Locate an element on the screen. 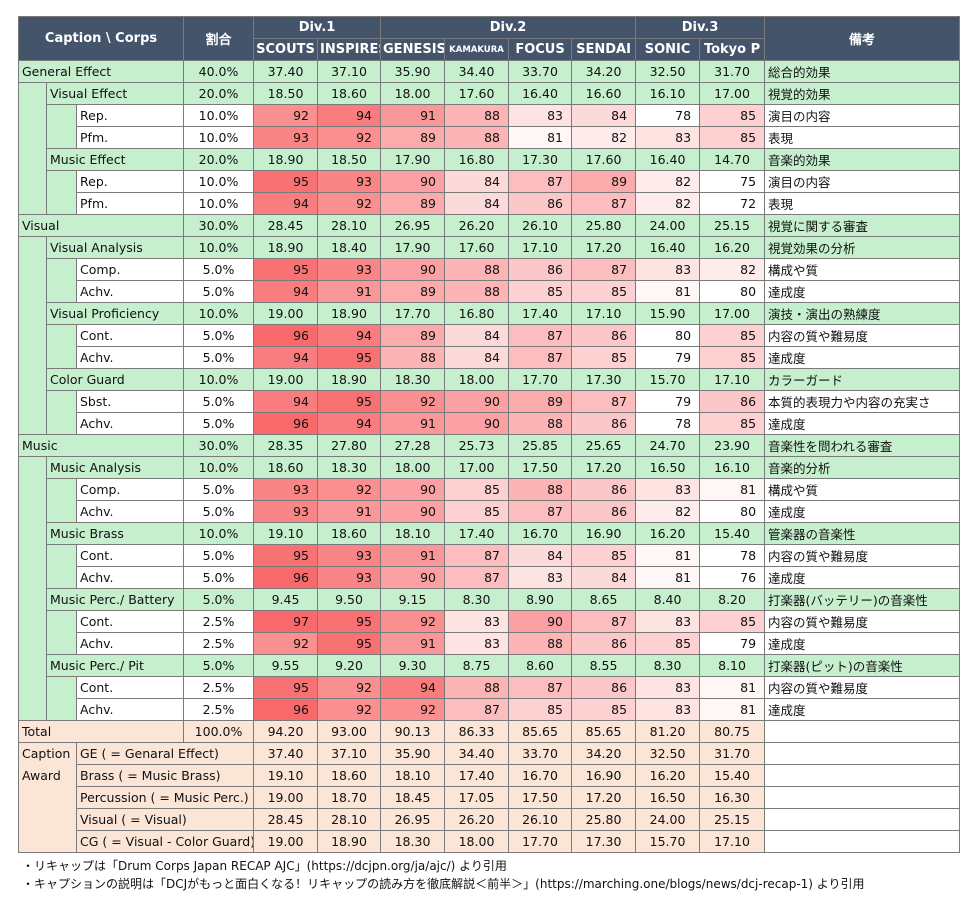 This screenshot has width=979, height=907. total-cell: 85.65 is located at coordinates (540, 731).